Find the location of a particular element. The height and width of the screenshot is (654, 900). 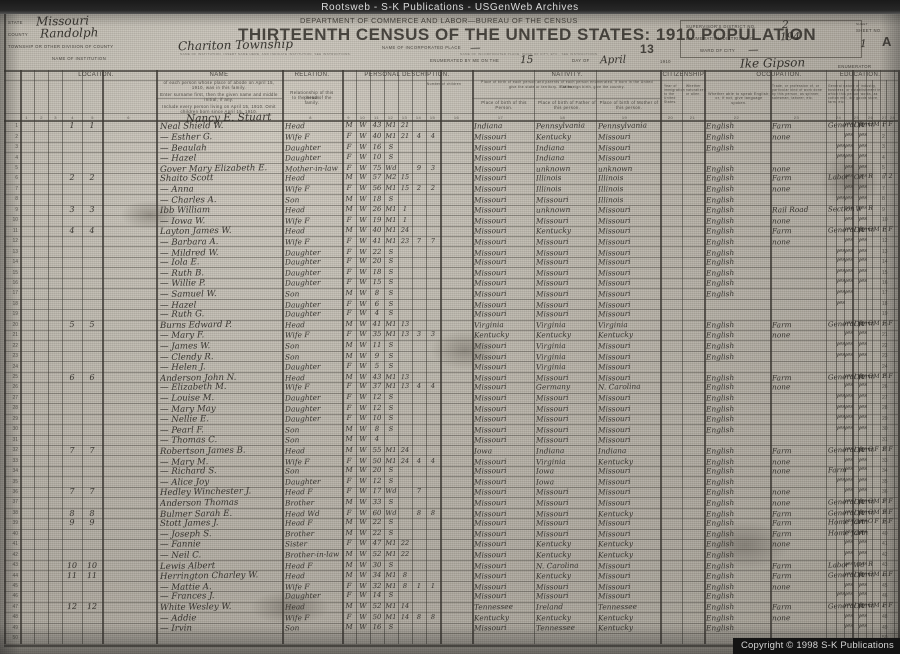

cell-value: R is located at coordinates (870, 564).